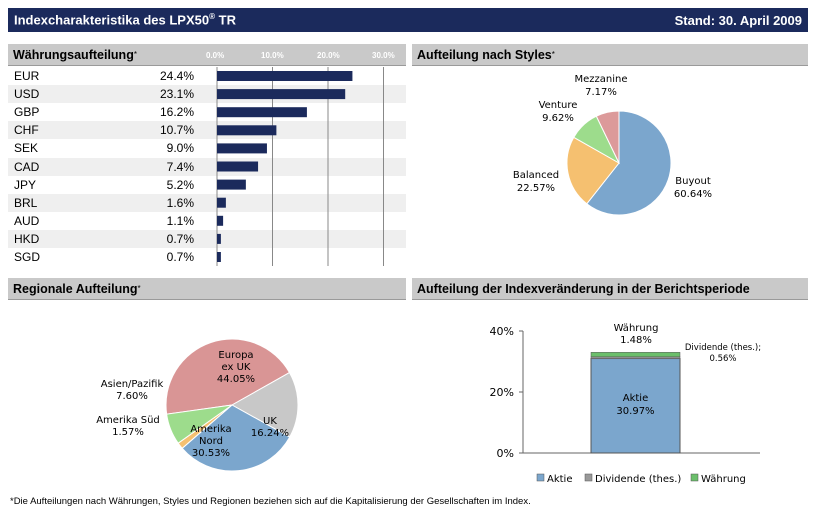 The height and width of the screenshot is (515, 816). What do you see at coordinates (176, 130) in the screenshot?
I see `currency-value: 10.7%` at bounding box center [176, 130].